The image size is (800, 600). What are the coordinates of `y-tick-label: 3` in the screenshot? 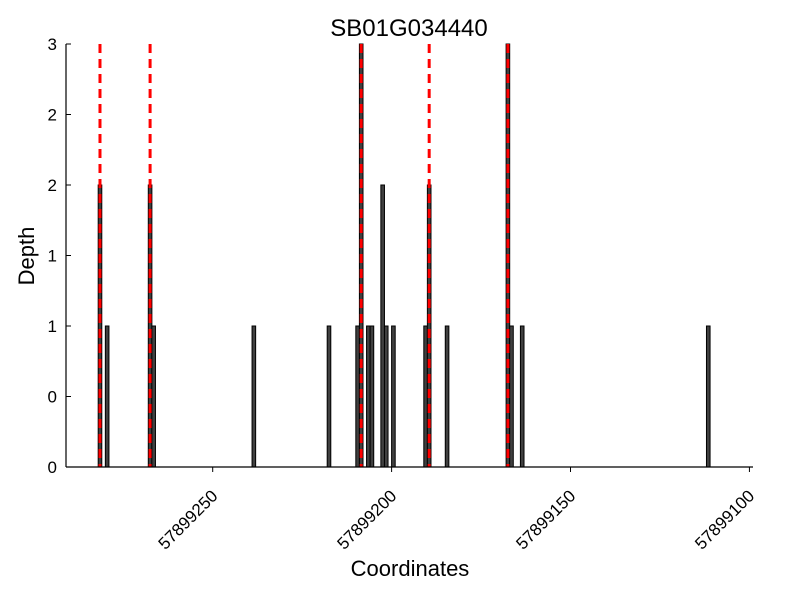 It's located at (52, 44).